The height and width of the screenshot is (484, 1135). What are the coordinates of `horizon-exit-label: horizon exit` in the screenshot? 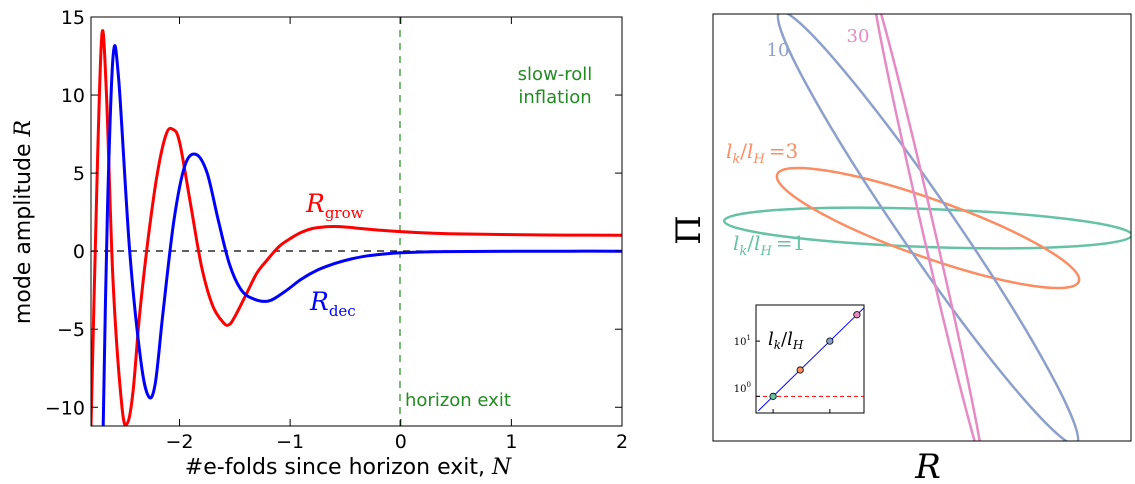 It's located at (458, 400).